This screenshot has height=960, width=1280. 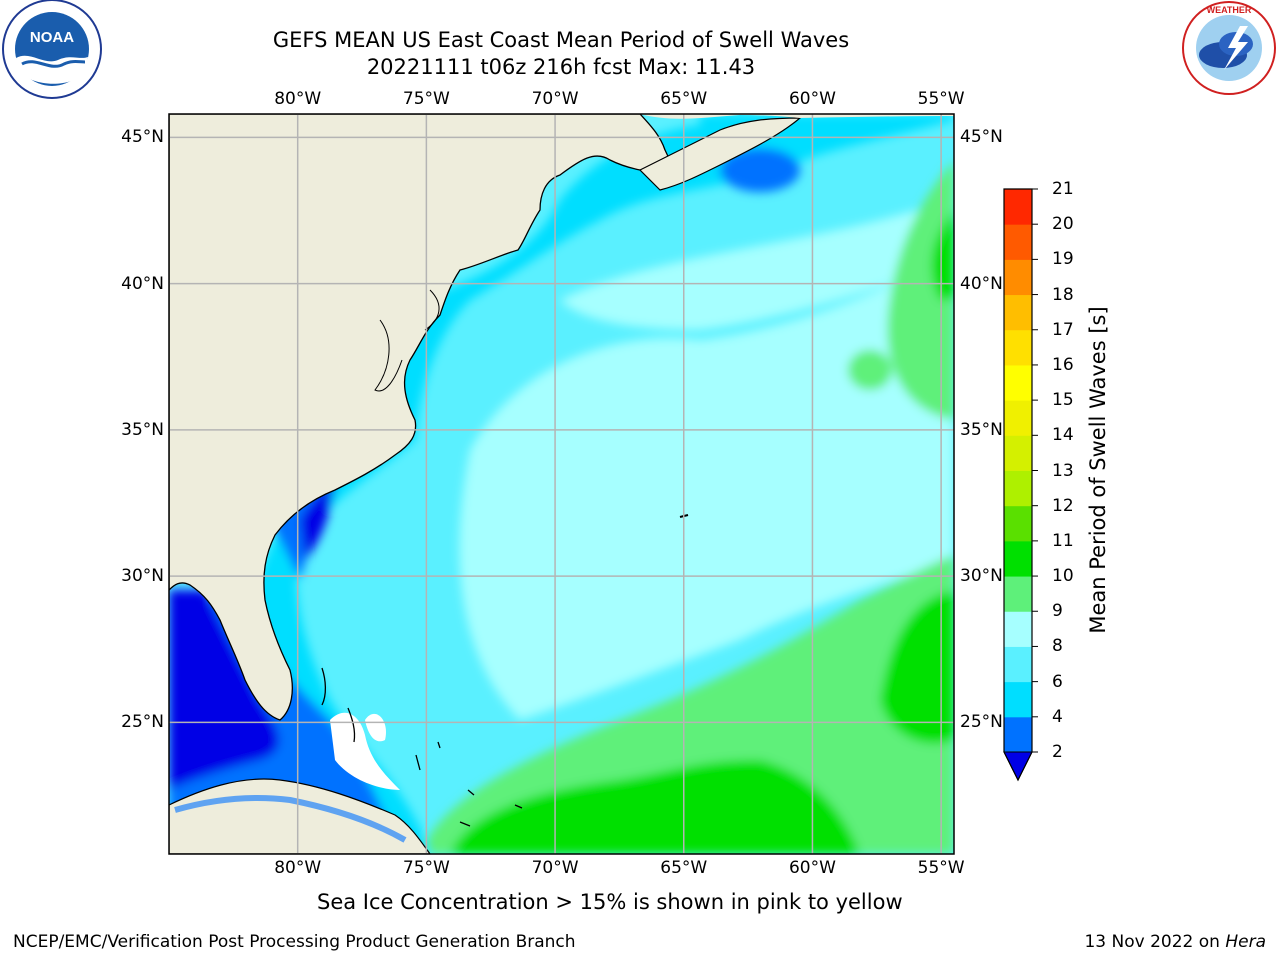 I want to click on footer-date: 13 Nov 2022 on Hera, so click(x=1175, y=942).